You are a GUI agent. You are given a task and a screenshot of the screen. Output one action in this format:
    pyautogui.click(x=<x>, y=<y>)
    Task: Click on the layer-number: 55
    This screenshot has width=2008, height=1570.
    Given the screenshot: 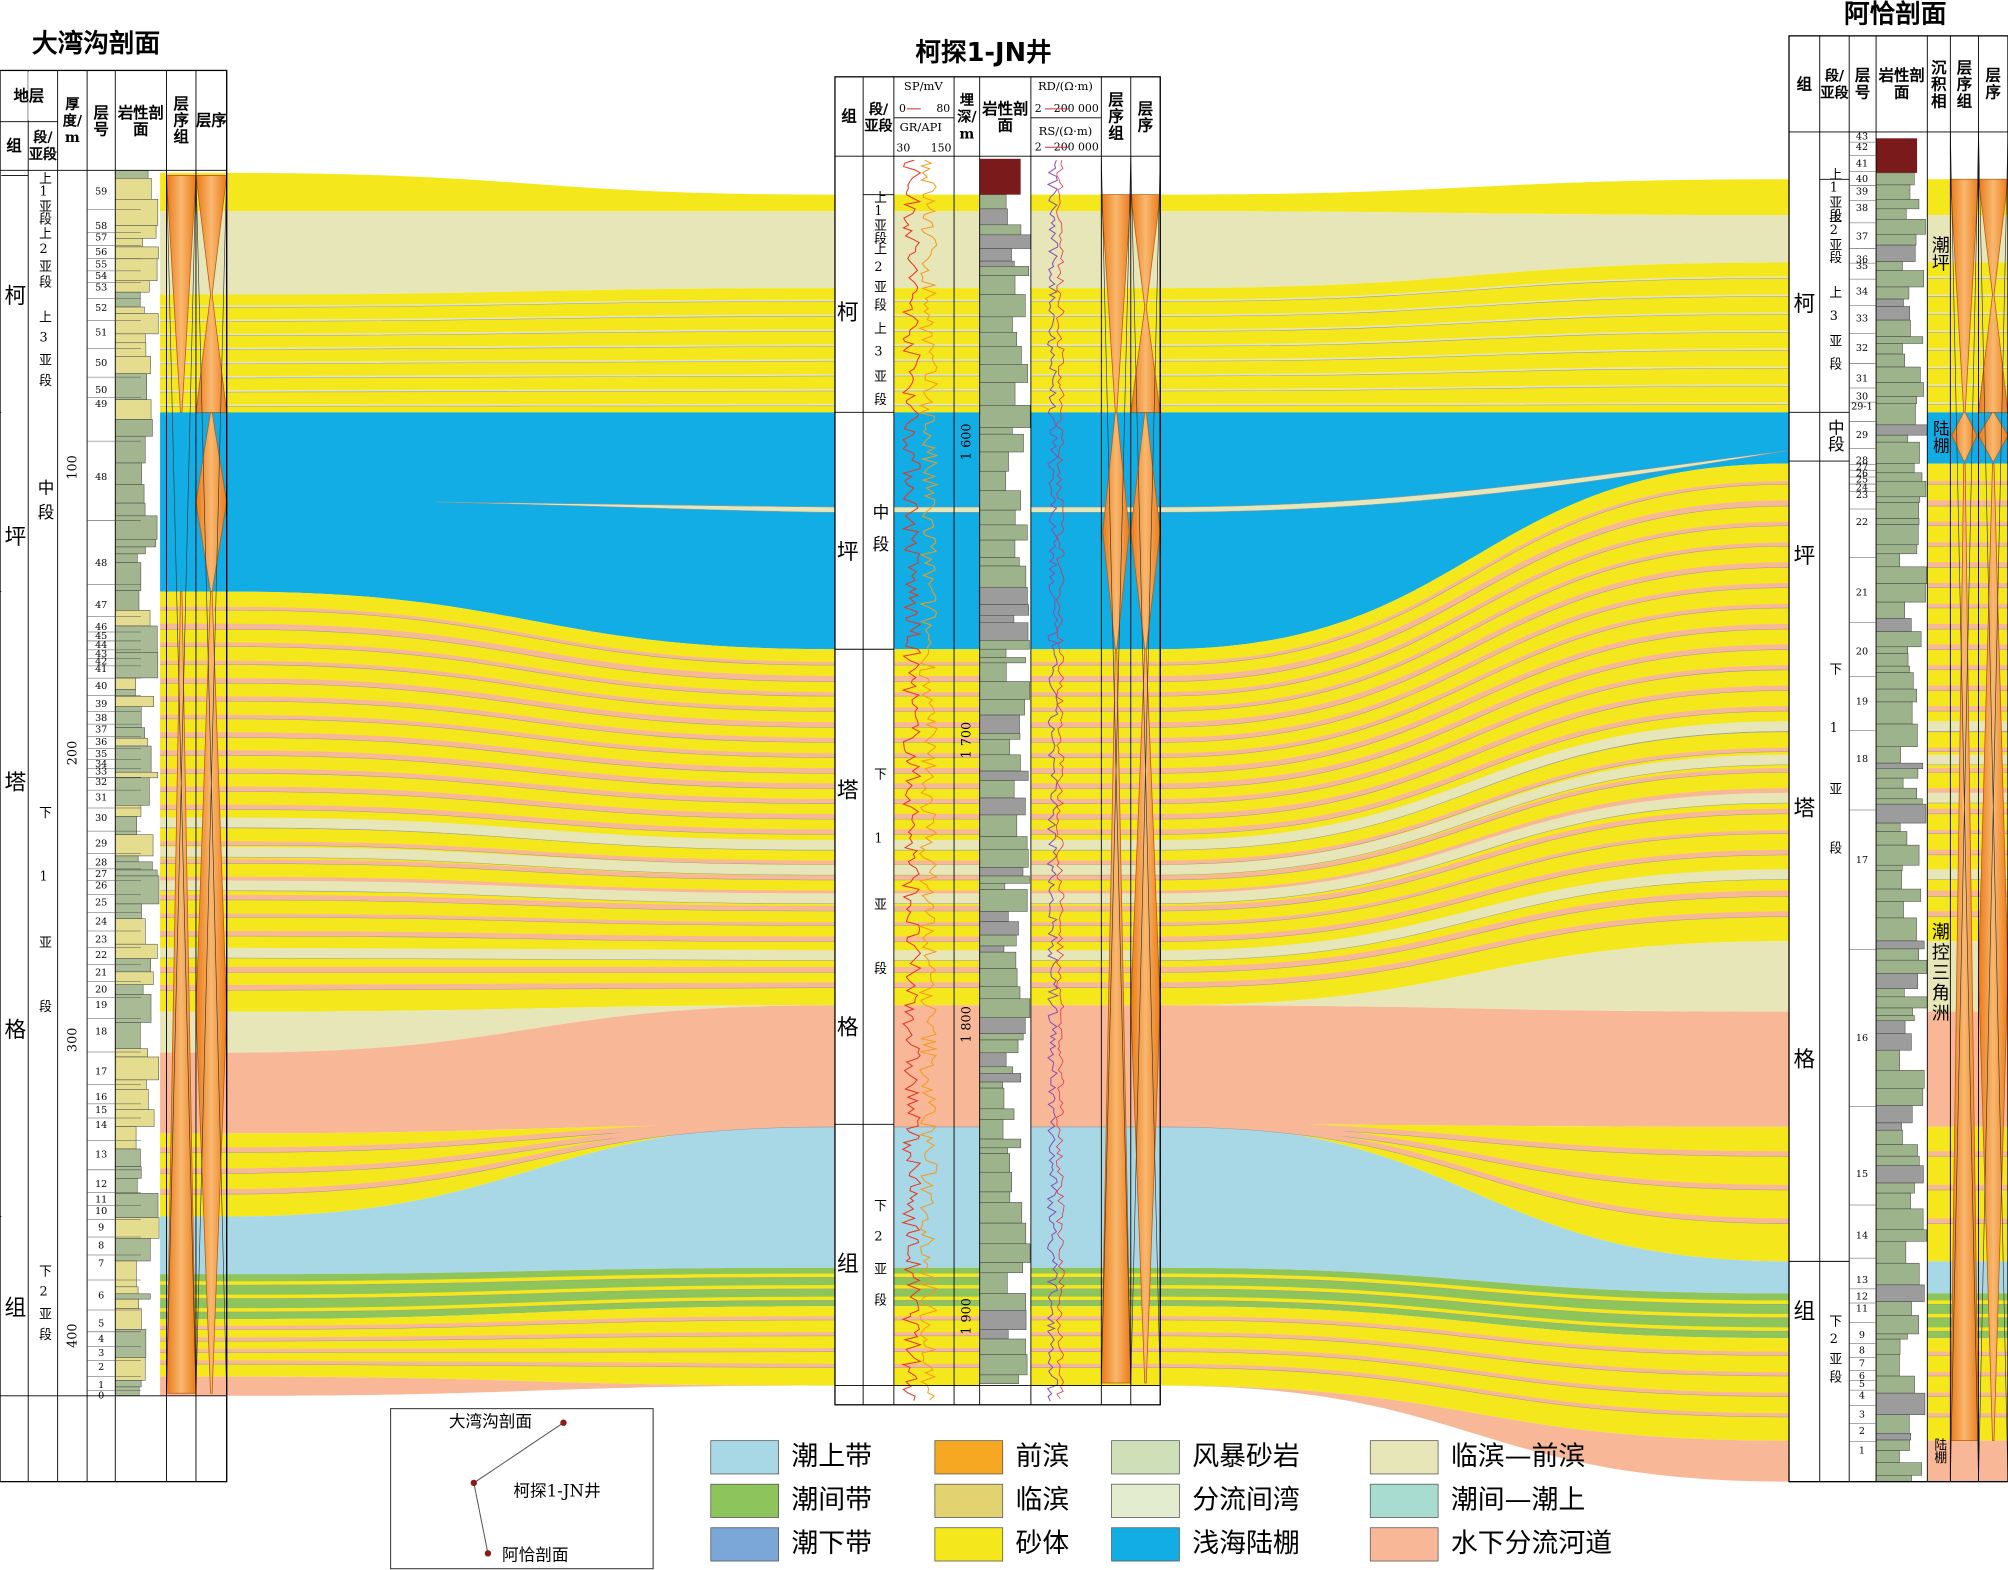 What is the action you would take?
    pyautogui.click(x=101, y=265)
    